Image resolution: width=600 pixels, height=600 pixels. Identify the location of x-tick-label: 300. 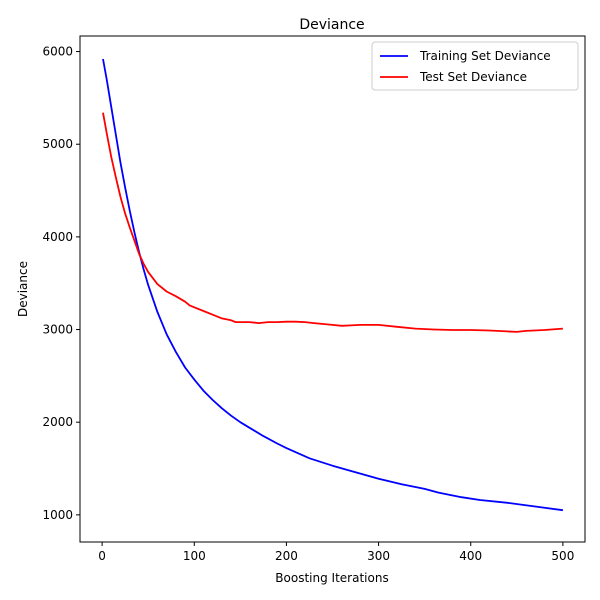
(378, 556).